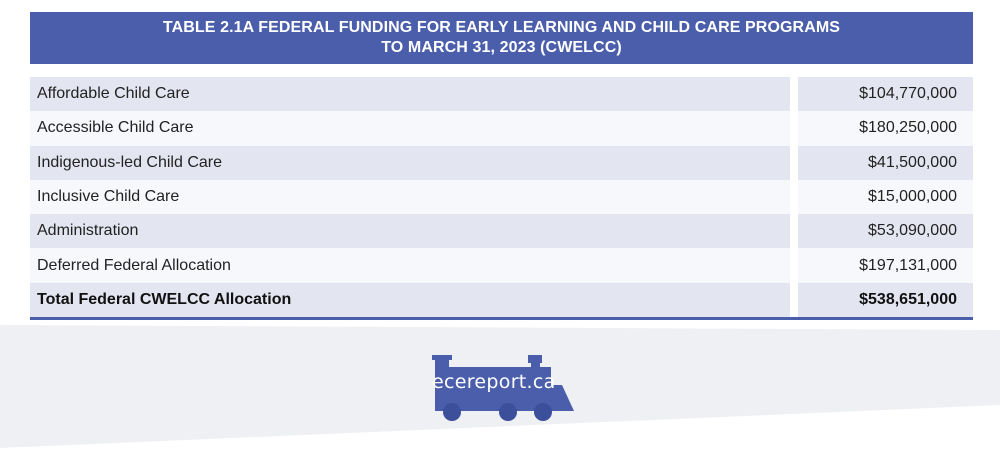 Image resolution: width=1000 pixels, height=464 pixels. What do you see at coordinates (410, 300) in the screenshot?
I see `total-label: Total Federal CWELCC Allocation` at bounding box center [410, 300].